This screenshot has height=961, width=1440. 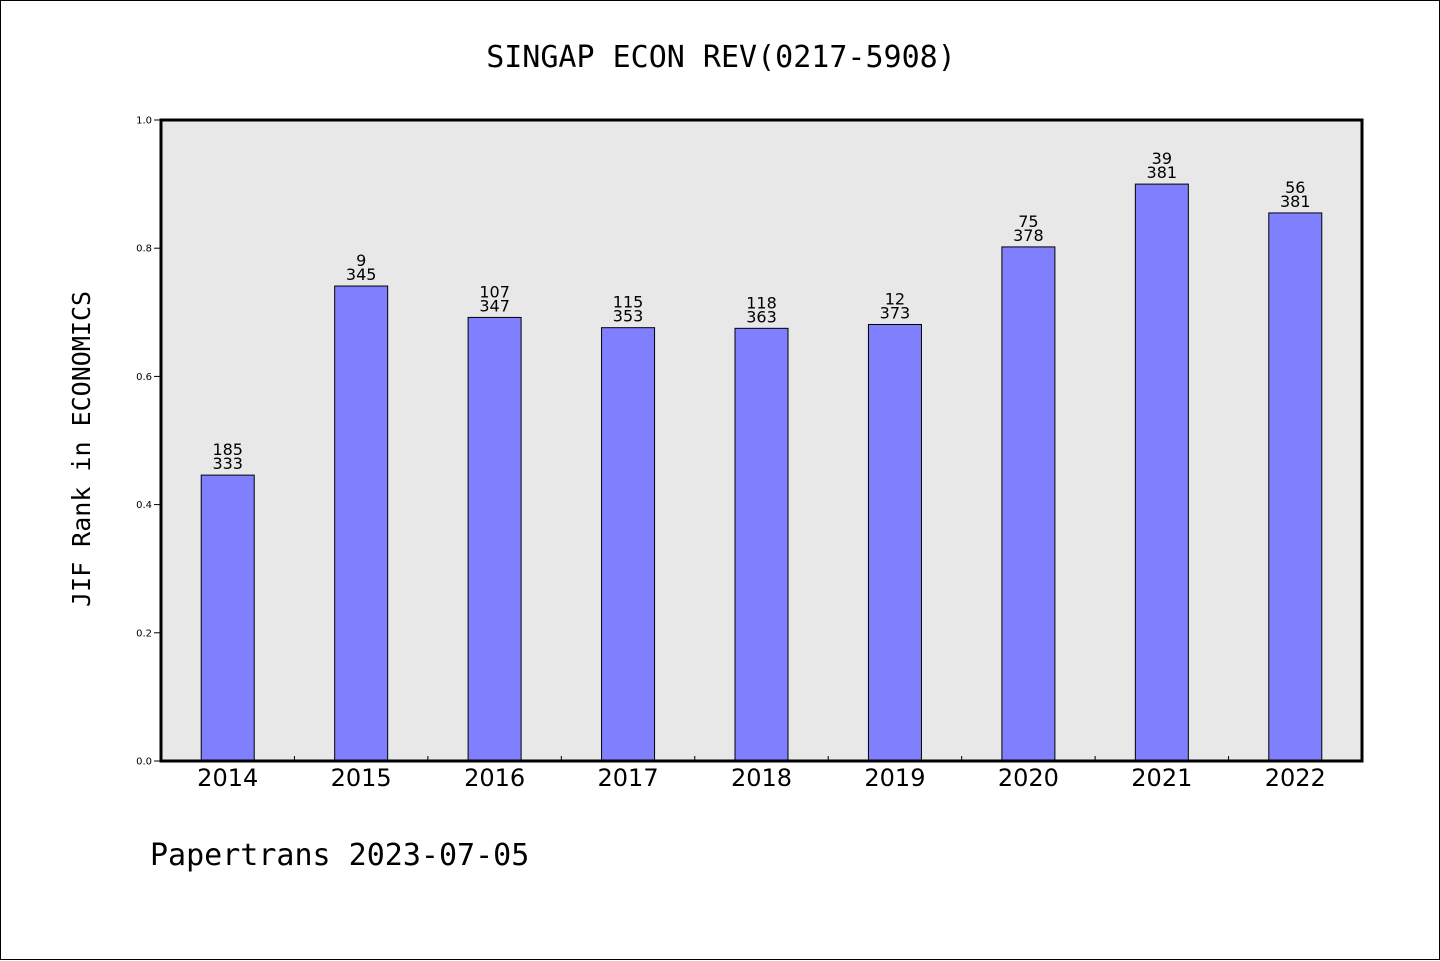 What do you see at coordinates (227, 778) in the screenshot?
I see `x-tick-label: 2014` at bounding box center [227, 778].